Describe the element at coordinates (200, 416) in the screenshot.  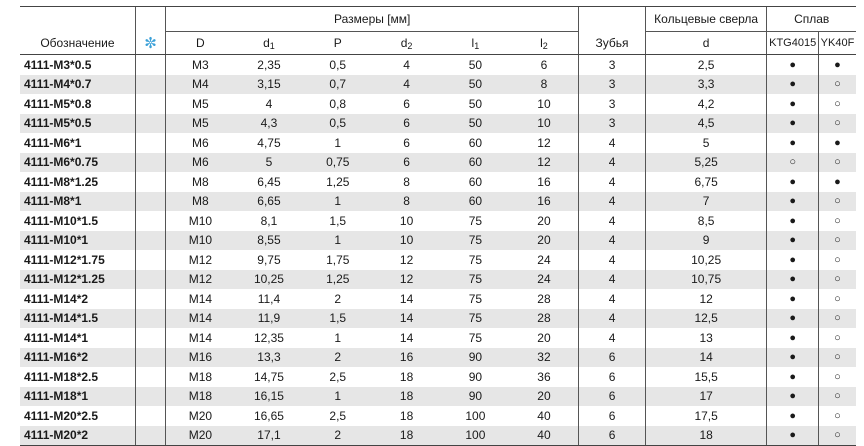
I see `col-D-cell: M20` at that location.